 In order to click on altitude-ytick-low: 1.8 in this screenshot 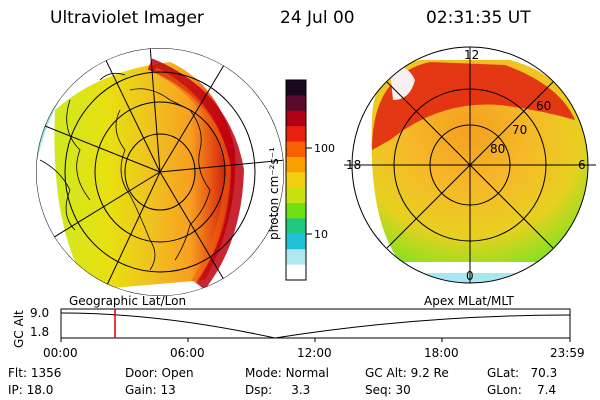, I will do `click(40, 332)`.